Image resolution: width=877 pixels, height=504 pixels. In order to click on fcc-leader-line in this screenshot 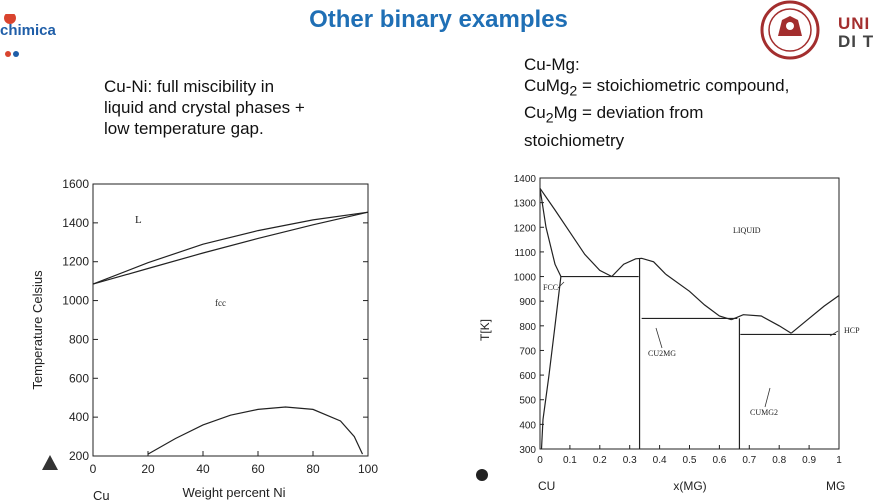, I will do `click(561, 285)`.